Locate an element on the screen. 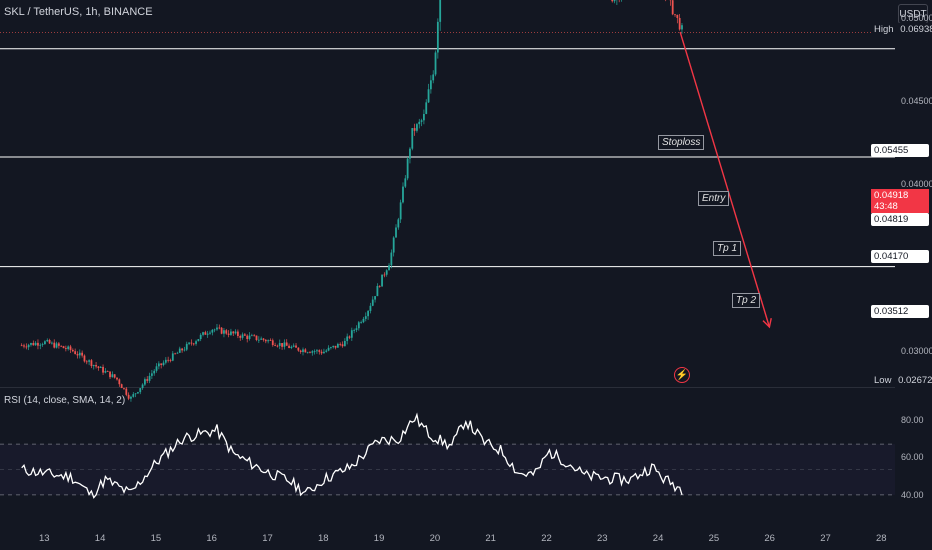 The image size is (932, 550). countdown-value: 43:48 is located at coordinates (886, 206).